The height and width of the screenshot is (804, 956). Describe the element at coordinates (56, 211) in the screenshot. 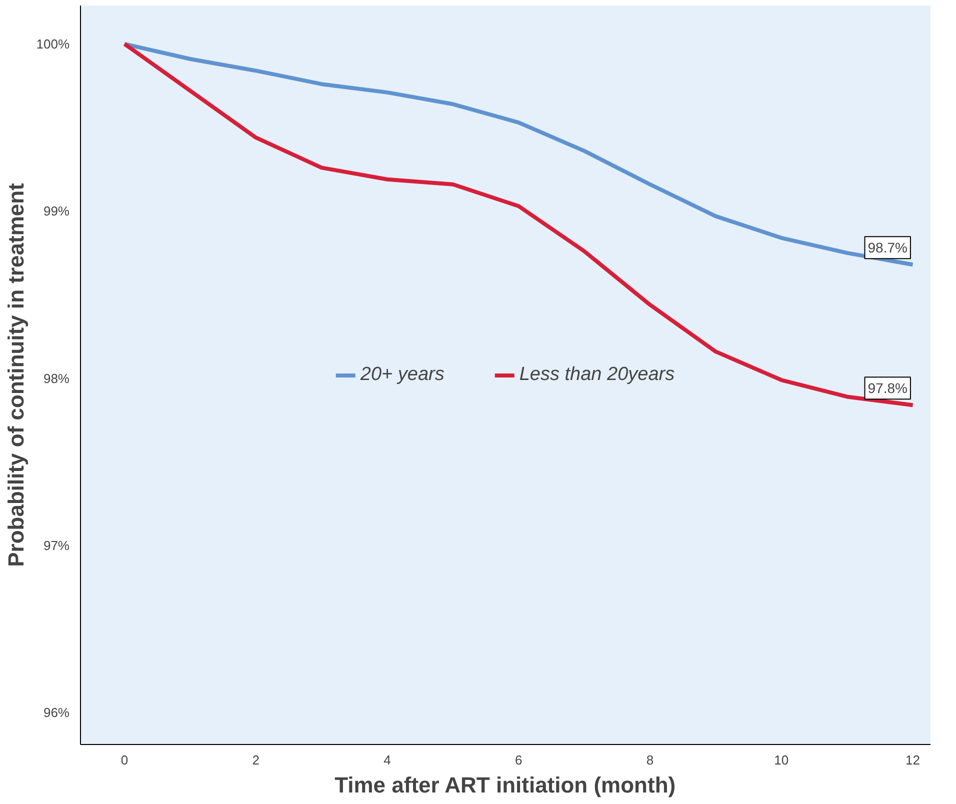

I see `y-tick-label: 99%` at that location.